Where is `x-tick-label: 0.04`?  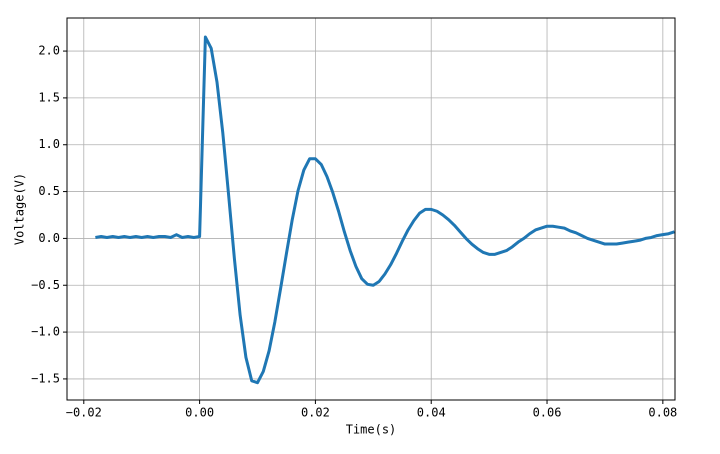 x-tick-label: 0.04 is located at coordinates (431, 413).